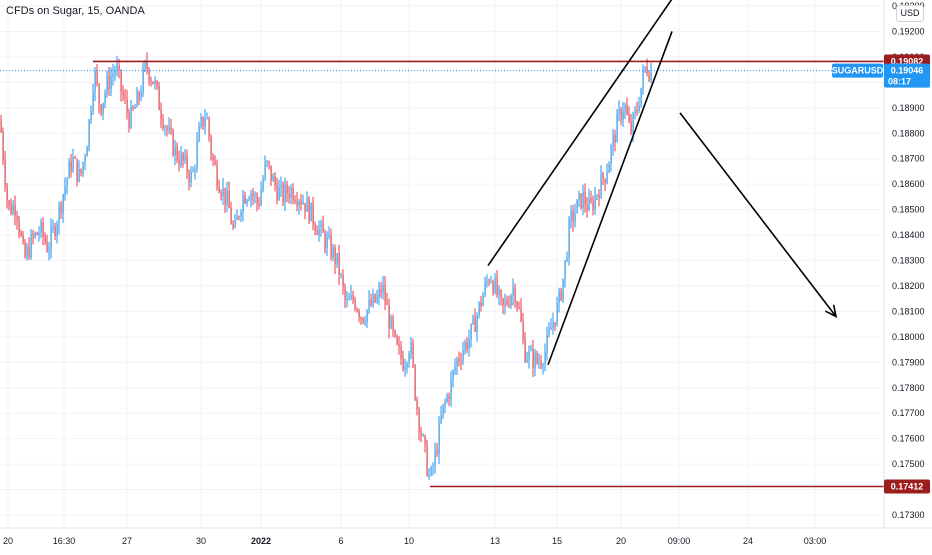 The height and width of the screenshot is (555, 932). What do you see at coordinates (409, 541) in the screenshot?
I see `x-tick-label: 10` at bounding box center [409, 541].